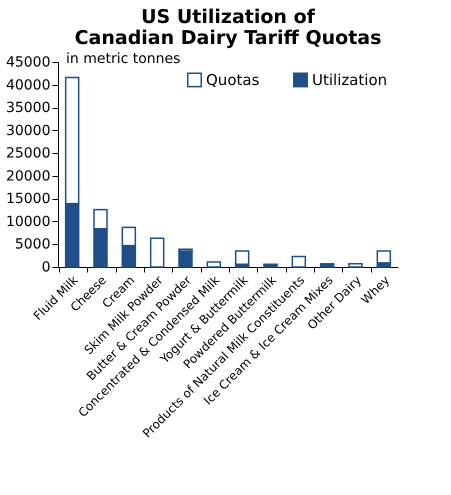 The width and height of the screenshot is (451, 495). What do you see at coordinates (228, 27) in the screenshot?
I see `chart-title: US Utilization of Canadian Dairy Tariff Quotas` at bounding box center [228, 27].